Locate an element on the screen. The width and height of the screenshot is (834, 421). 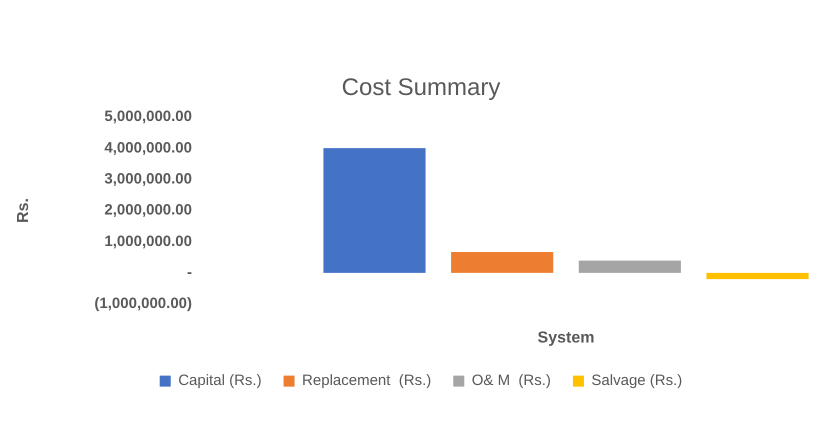
legend-label: Replacement (Rs.) is located at coordinates (367, 381).